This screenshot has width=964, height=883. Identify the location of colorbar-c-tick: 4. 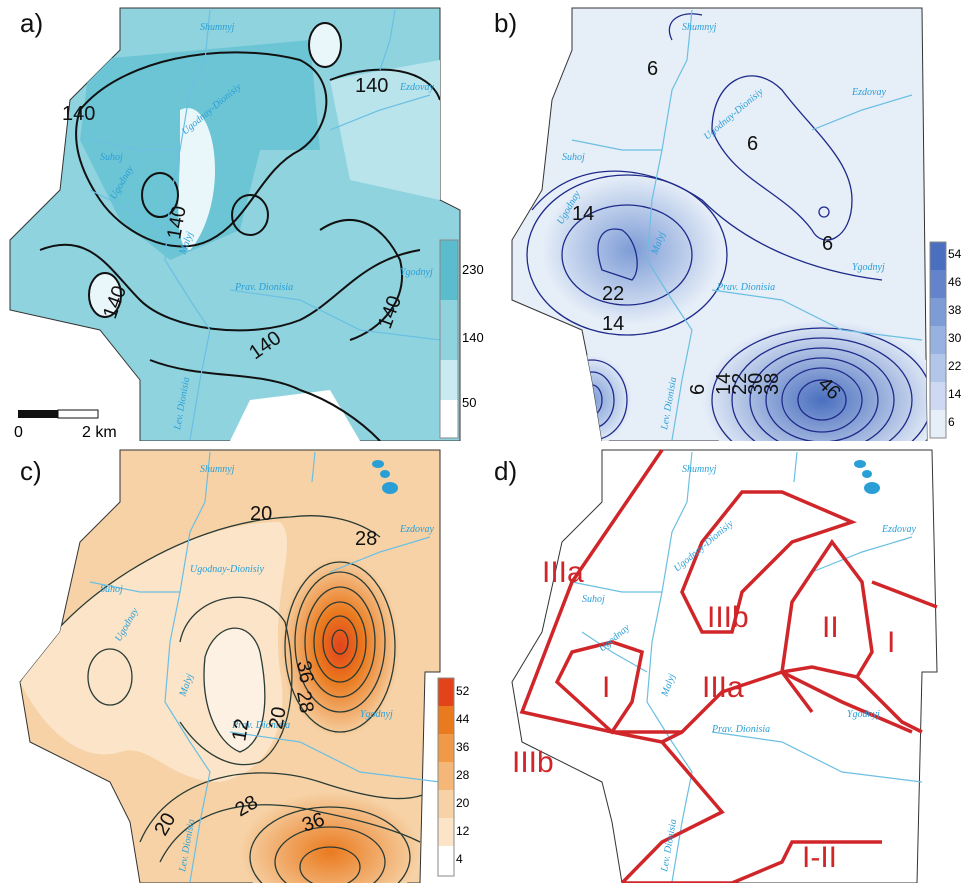
(459, 859).